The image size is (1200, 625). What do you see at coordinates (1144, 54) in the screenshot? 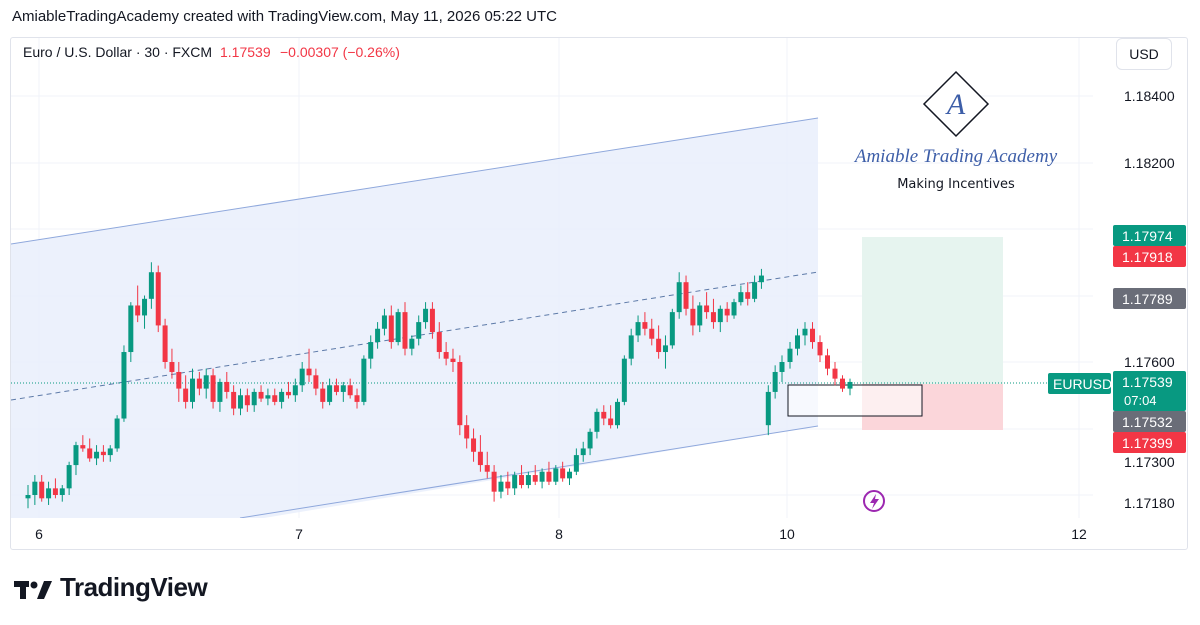
I see `currency-button: USD` at bounding box center [1144, 54].